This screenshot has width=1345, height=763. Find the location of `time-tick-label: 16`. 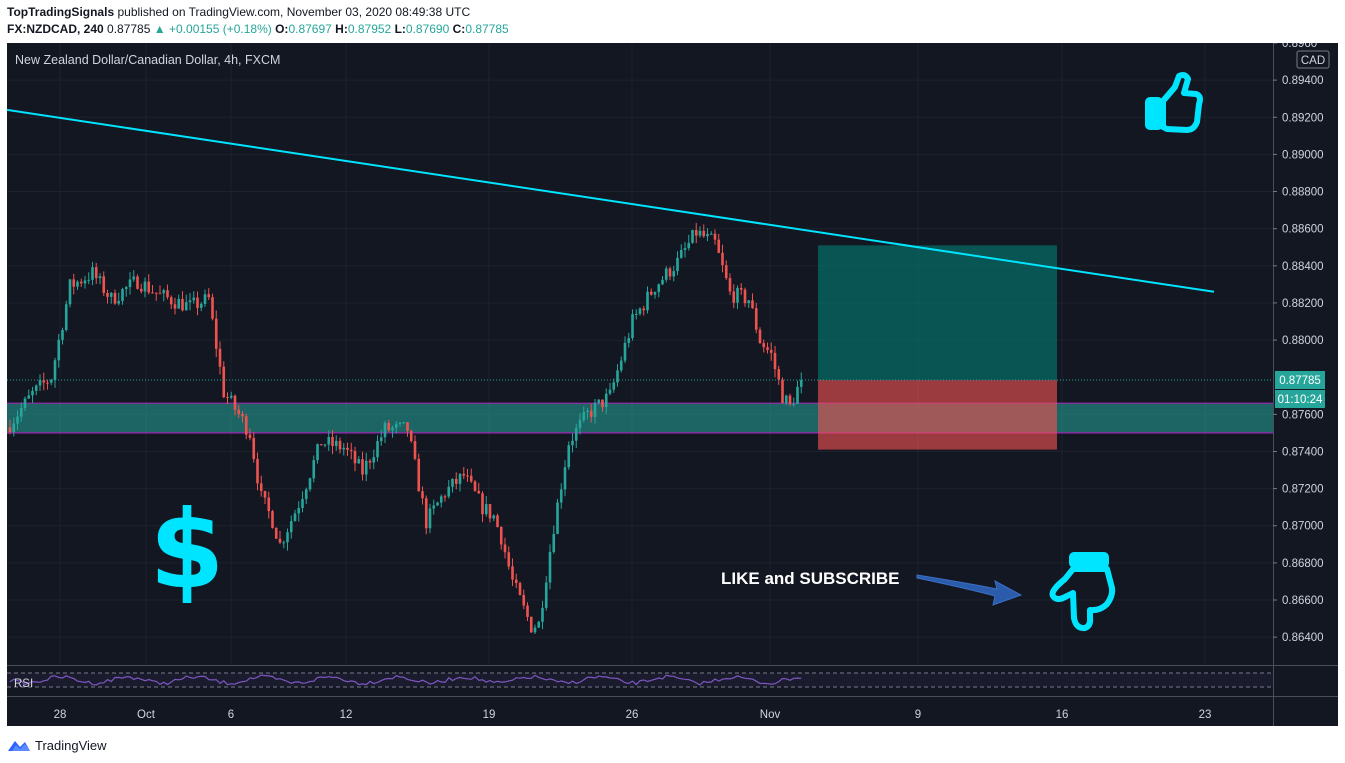

time-tick-label: 16 is located at coordinates (1062, 715).